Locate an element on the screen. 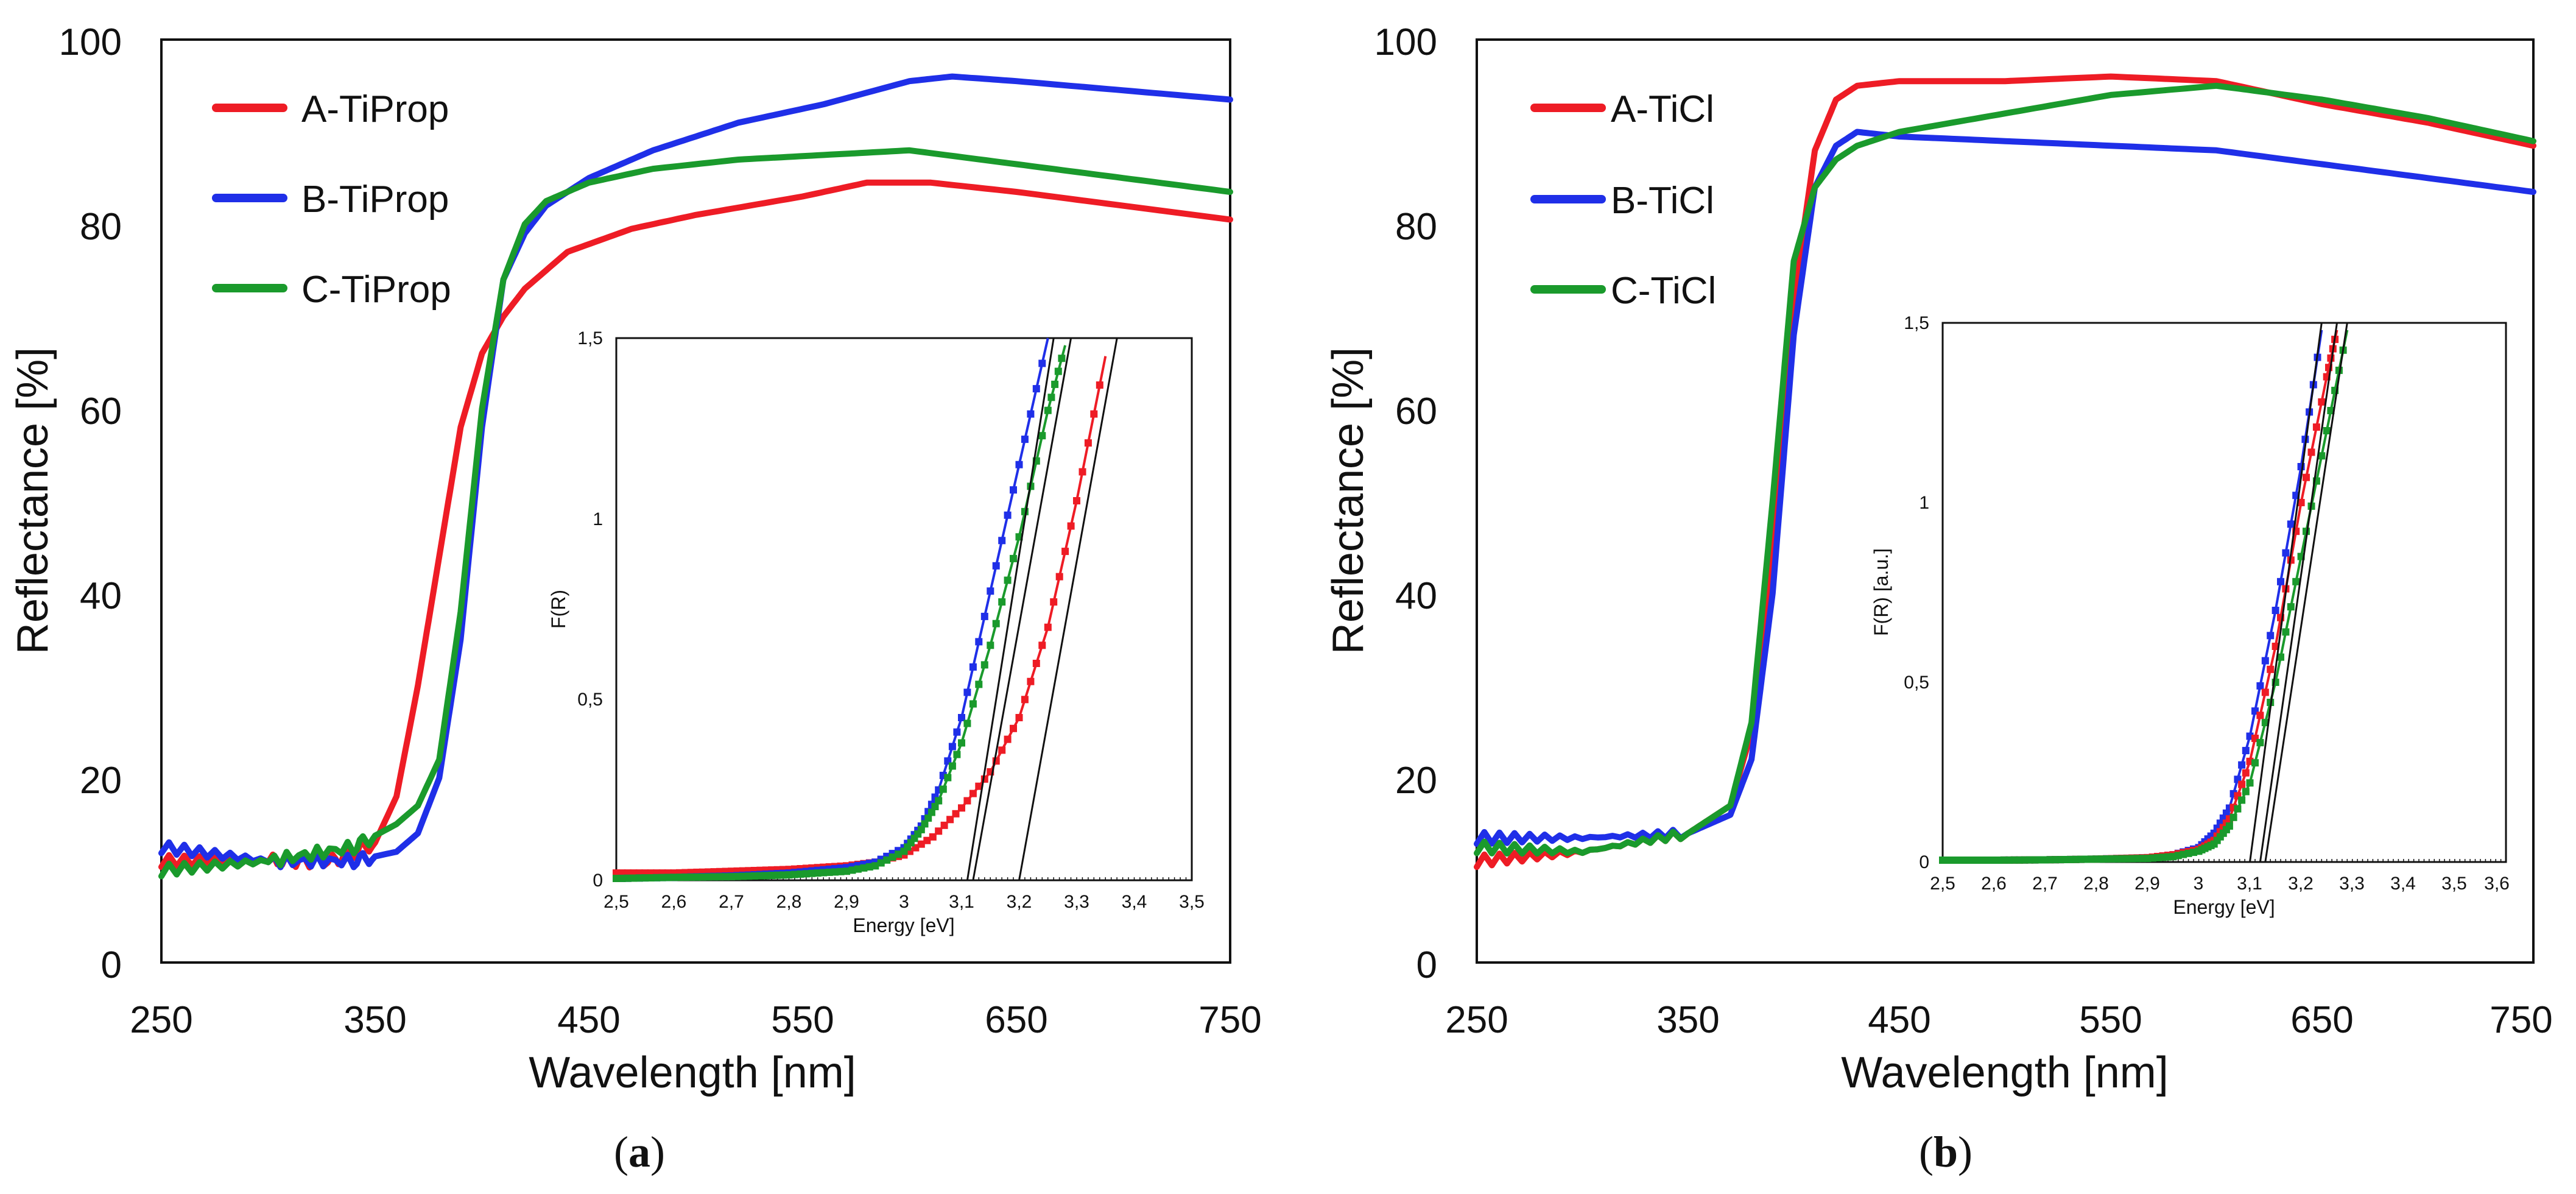 The width and height of the screenshot is (2576, 1194). panel-b-inset-xtick: 3 is located at coordinates (2199, 884).